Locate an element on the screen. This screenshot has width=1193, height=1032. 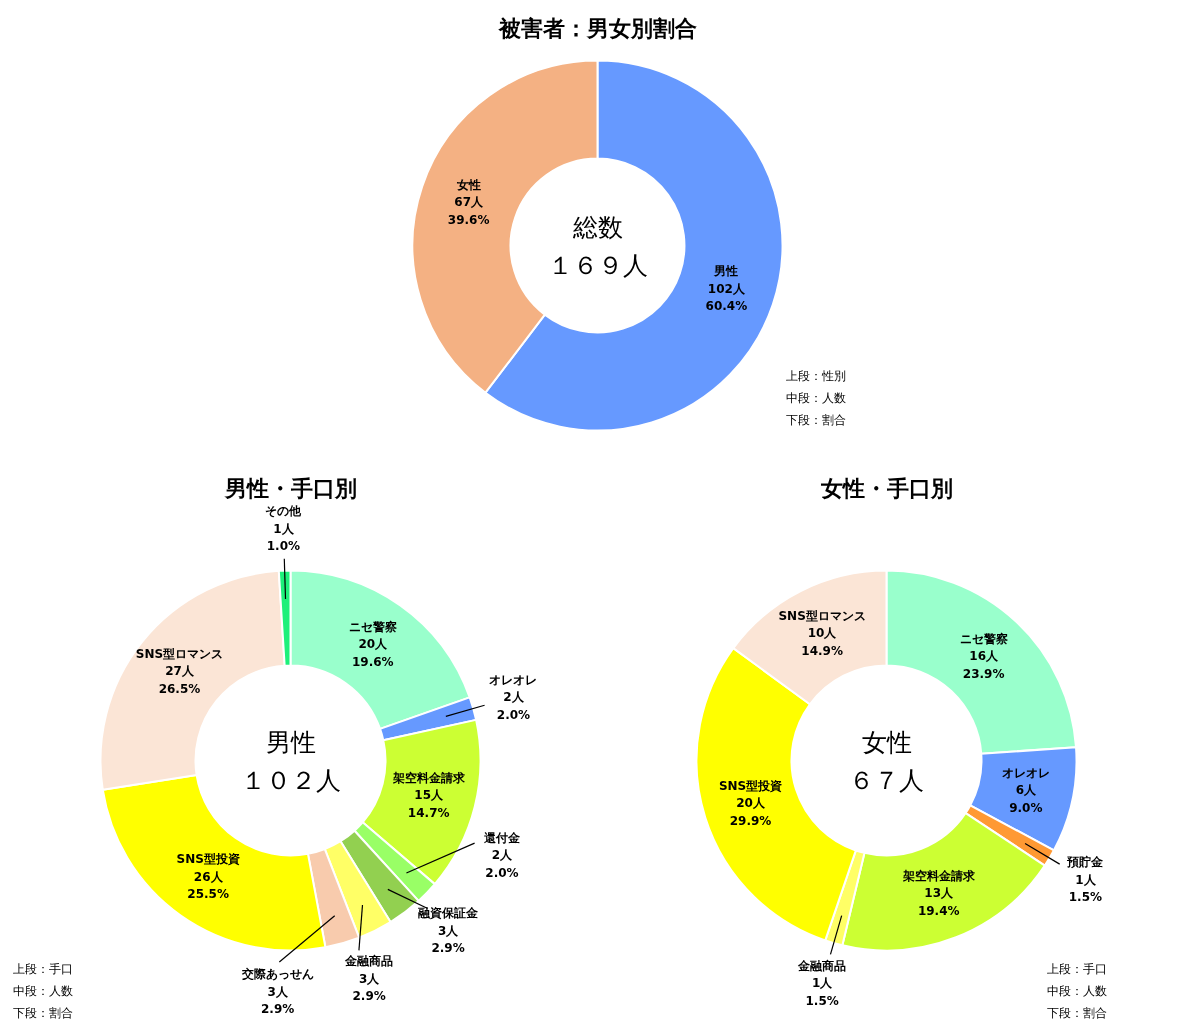
chart-title: 女性・手口別 is located at coordinates (886, 488).